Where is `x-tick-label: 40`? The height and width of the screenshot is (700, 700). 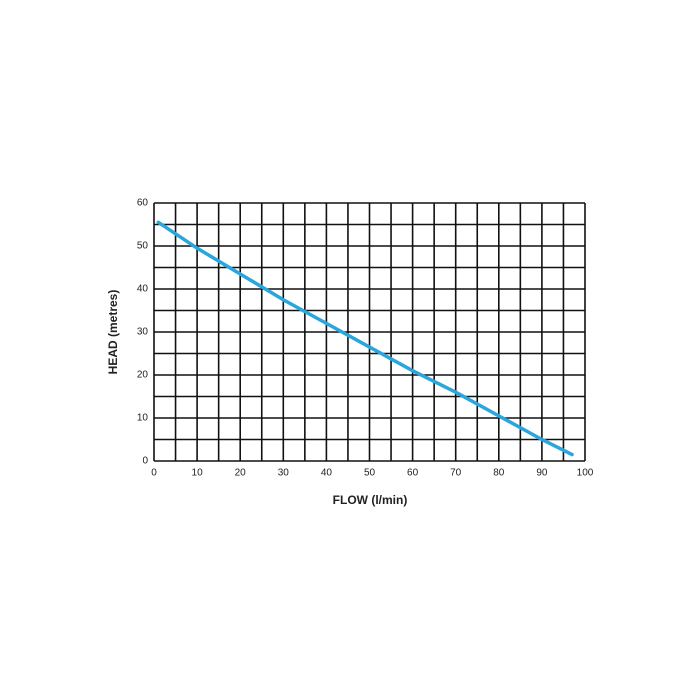 x-tick-label: 40 is located at coordinates (327, 473).